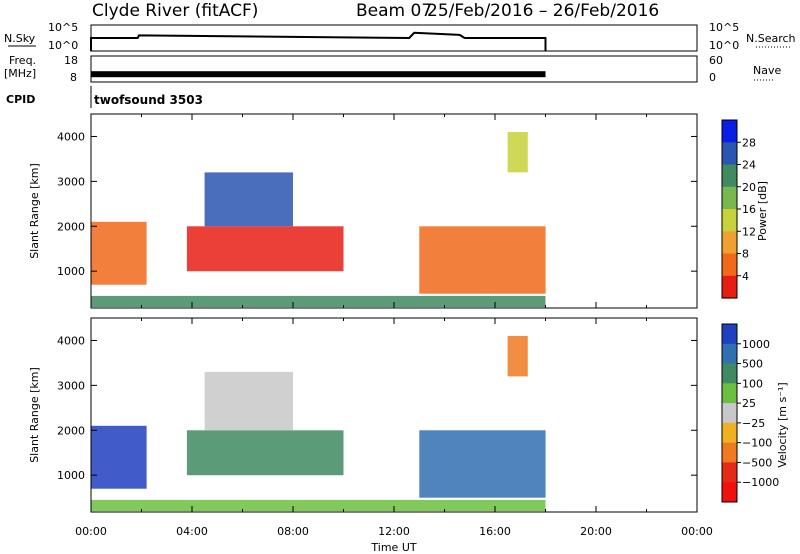 The image size is (800, 554). What do you see at coordinates (495, 531) in the screenshot?
I see `x-tick-label-4: 16:00` at bounding box center [495, 531].